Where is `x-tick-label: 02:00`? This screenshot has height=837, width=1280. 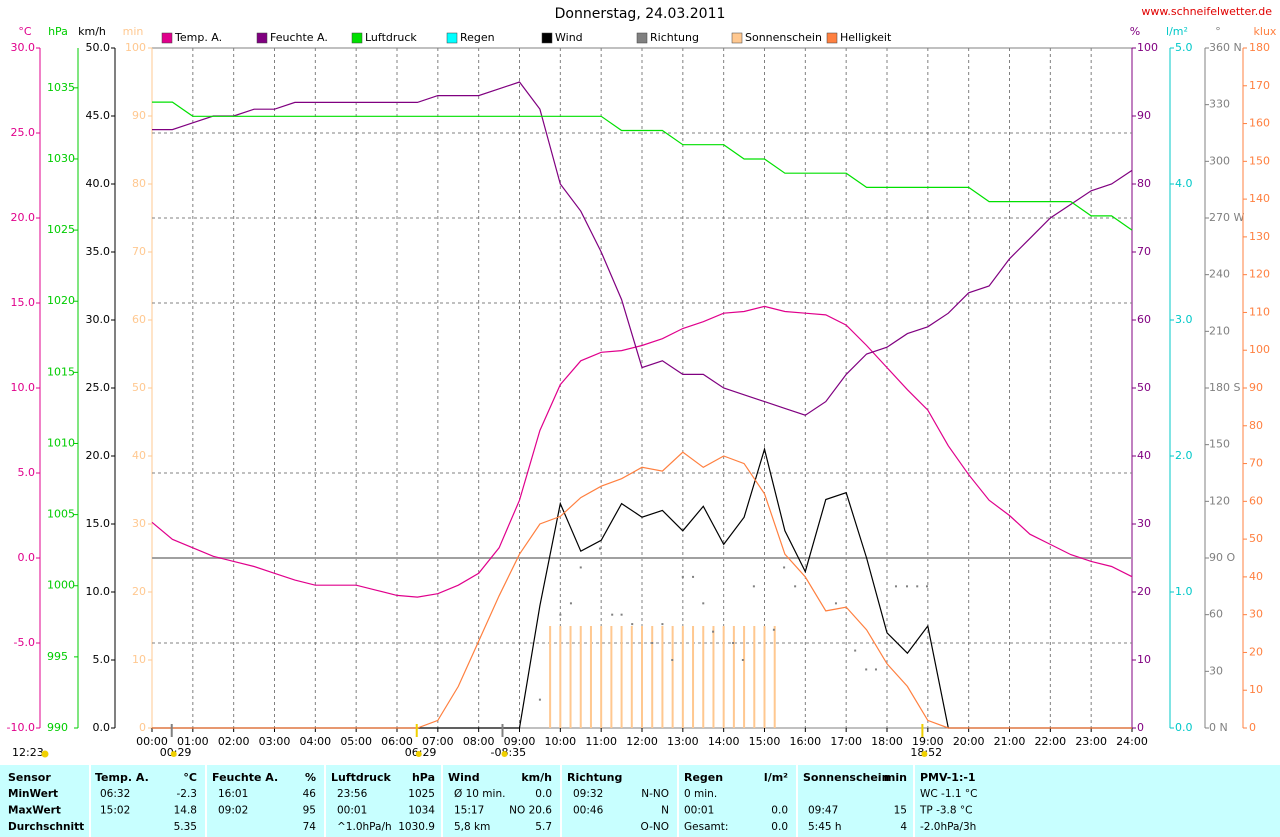
x-tick-label: 02:00 is located at coordinates (234, 741).